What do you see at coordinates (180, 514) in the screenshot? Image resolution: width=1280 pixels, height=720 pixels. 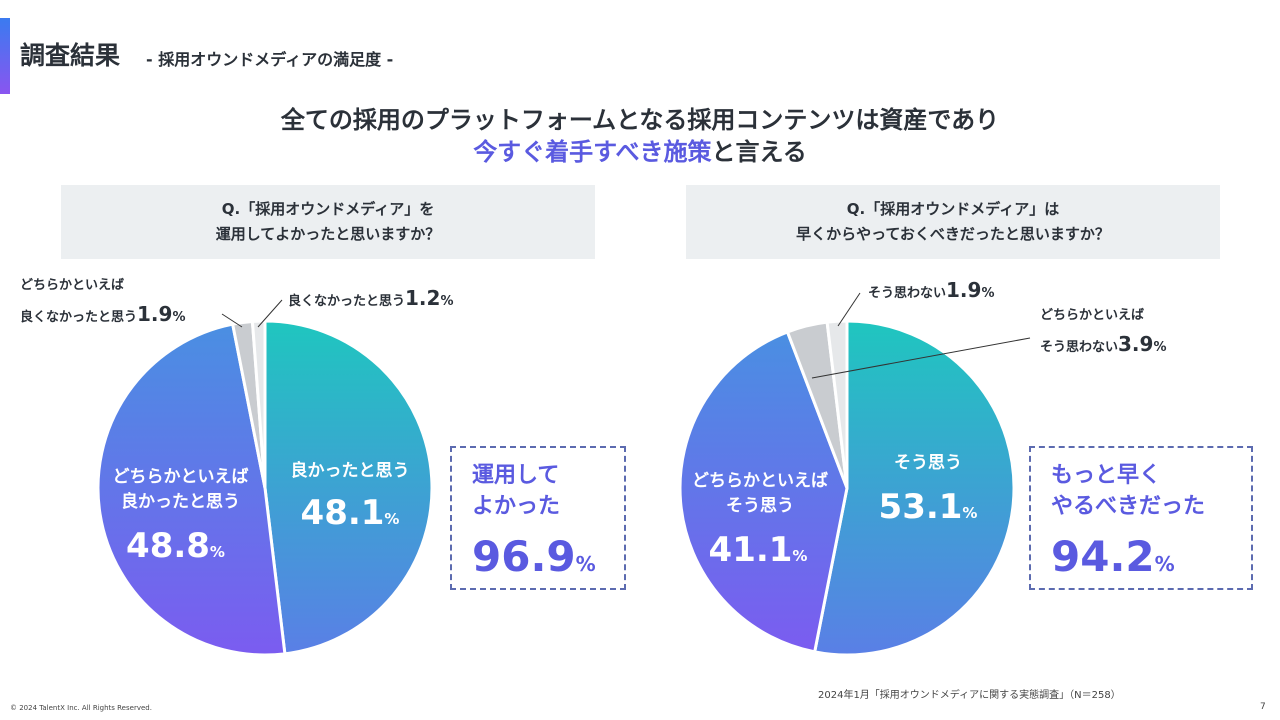 I see `slice-label-1-2: どちらかといえば 良かったと思う 48.8%` at bounding box center [180, 514].